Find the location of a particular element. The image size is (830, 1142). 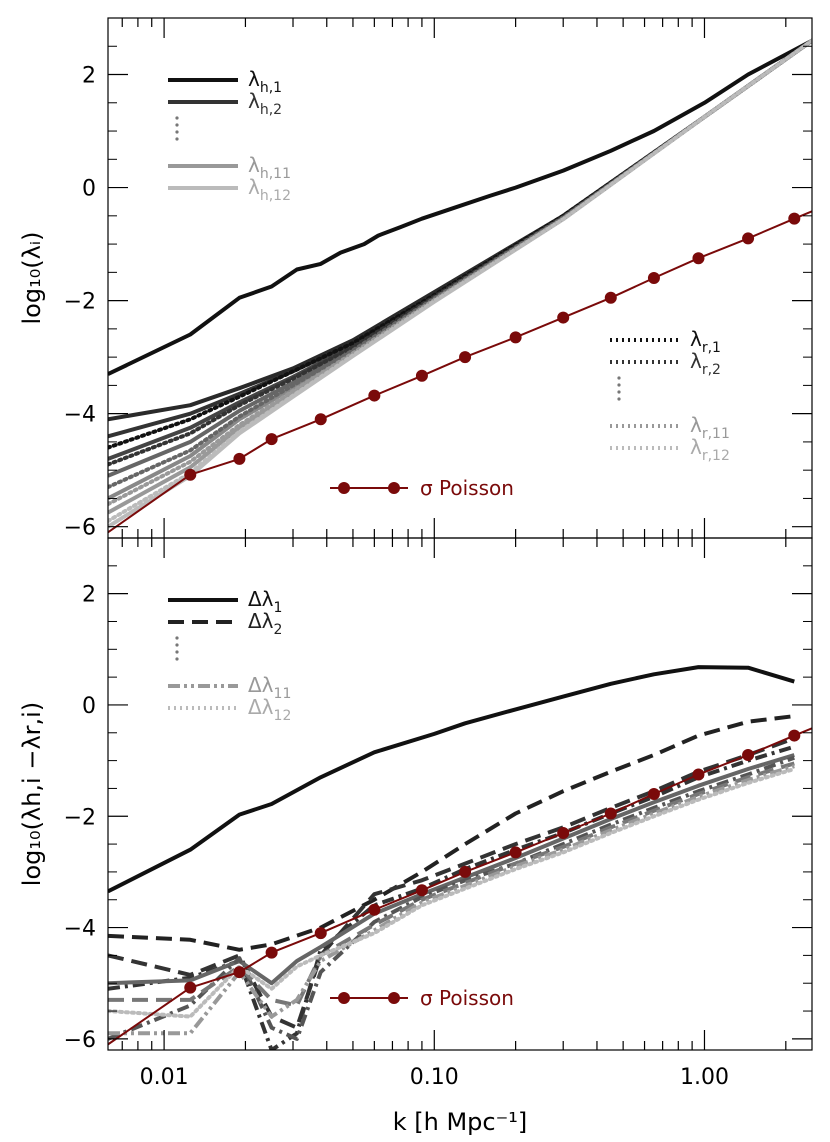

legend-label: Δλ2 is located at coordinates (265, 623).